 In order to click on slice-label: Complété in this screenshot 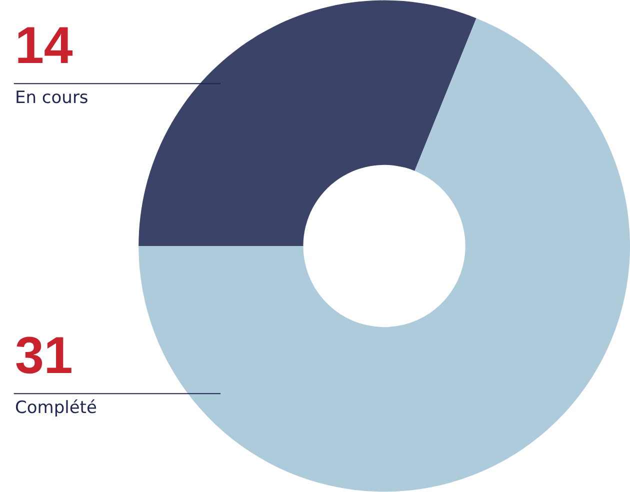, I will do `click(56, 408)`.